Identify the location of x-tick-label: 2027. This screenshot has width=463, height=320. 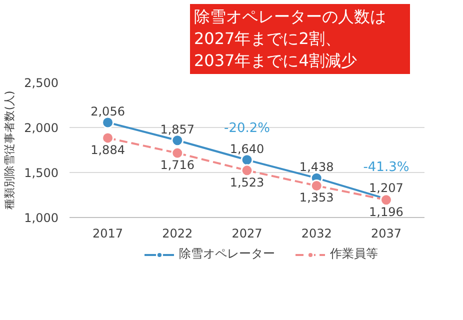
(247, 233).